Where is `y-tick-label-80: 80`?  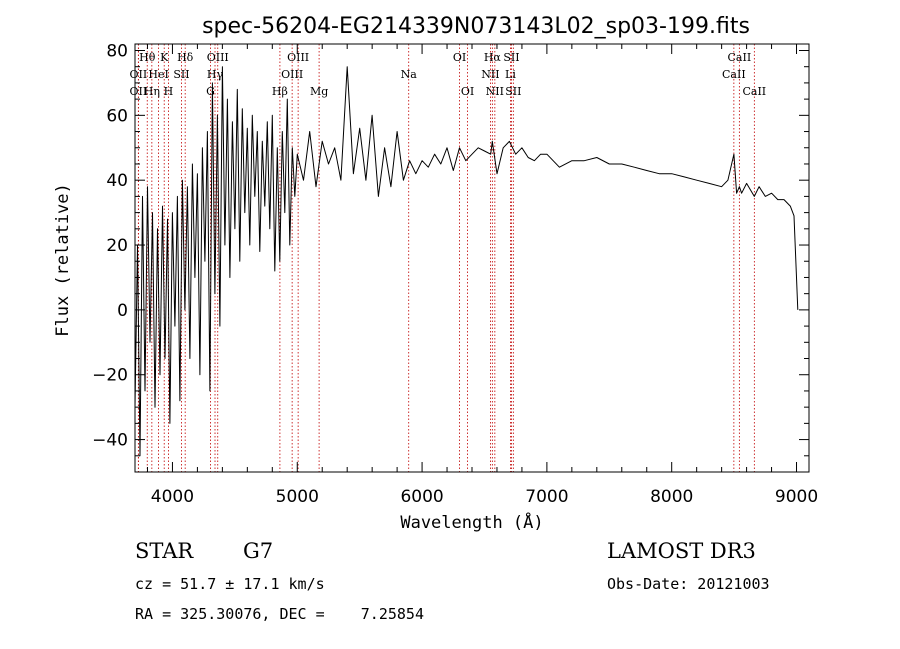 y-tick-label-80: 80 is located at coordinates (117, 51).